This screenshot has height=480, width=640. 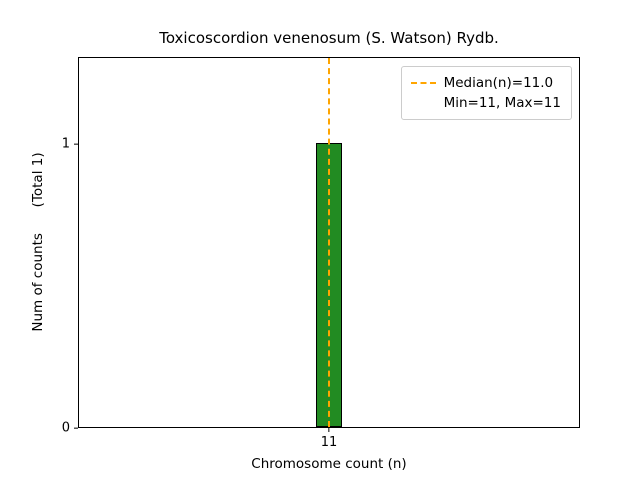 What do you see at coordinates (498, 83) in the screenshot?
I see `legend-label: Median(n)=11.0` at bounding box center [498, 83].